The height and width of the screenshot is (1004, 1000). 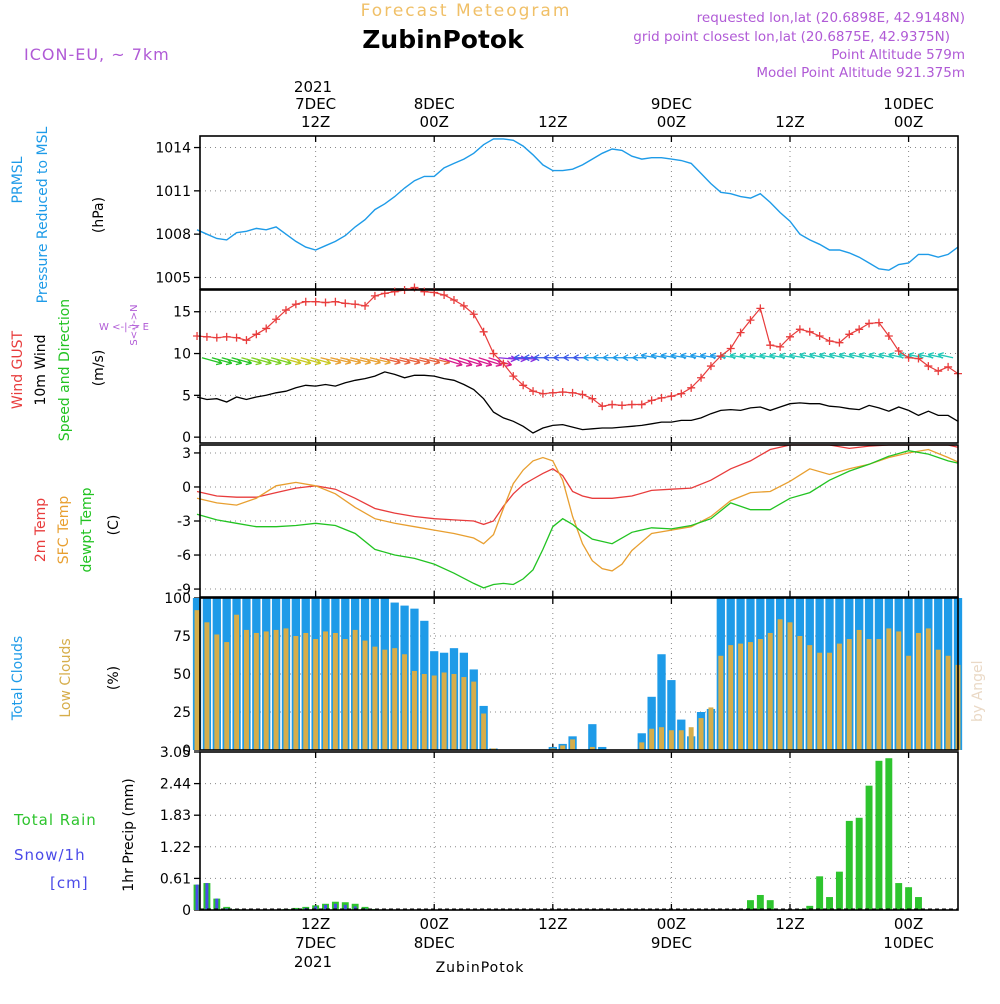 What do you see at coordinates (831, 18) in the screenshot?
I see `requested-coords: requested lon,lat (20.6898E, 42.9148N)` at bounding box center [831, 18].